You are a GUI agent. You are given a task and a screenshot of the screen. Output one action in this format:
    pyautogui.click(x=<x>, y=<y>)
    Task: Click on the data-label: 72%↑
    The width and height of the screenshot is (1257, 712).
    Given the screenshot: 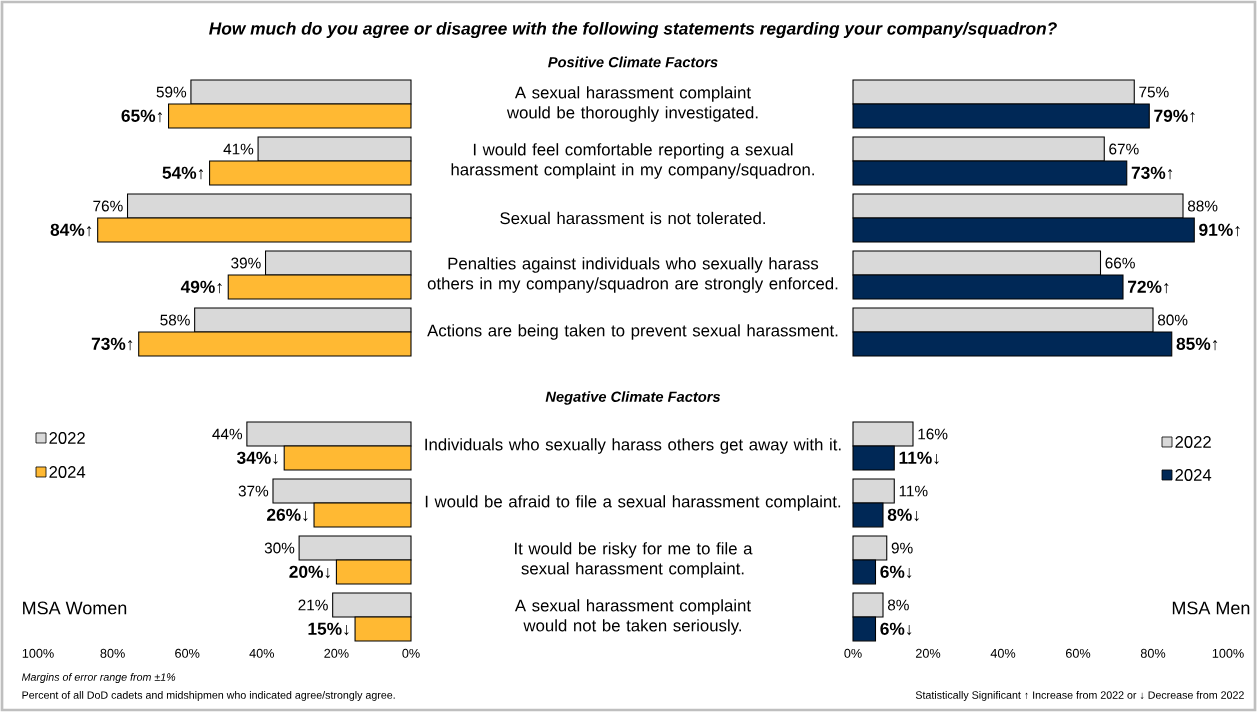 What is the action you would take?
    pyautogui.click(x=1148, y=287)
    